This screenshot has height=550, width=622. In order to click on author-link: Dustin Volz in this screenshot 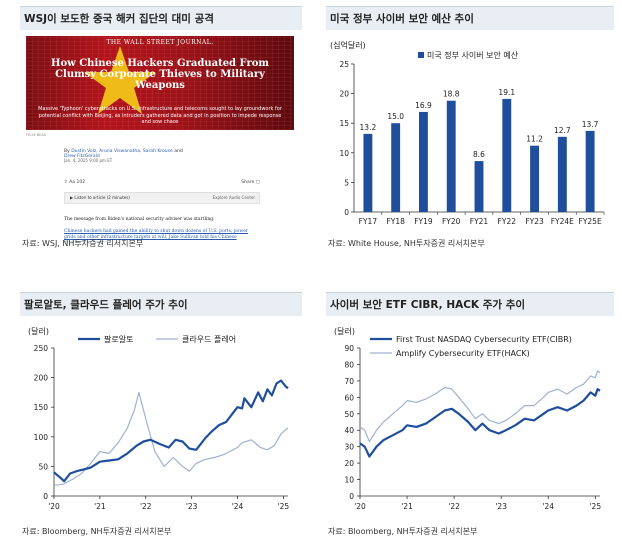, I will do `click(84, 151)`.